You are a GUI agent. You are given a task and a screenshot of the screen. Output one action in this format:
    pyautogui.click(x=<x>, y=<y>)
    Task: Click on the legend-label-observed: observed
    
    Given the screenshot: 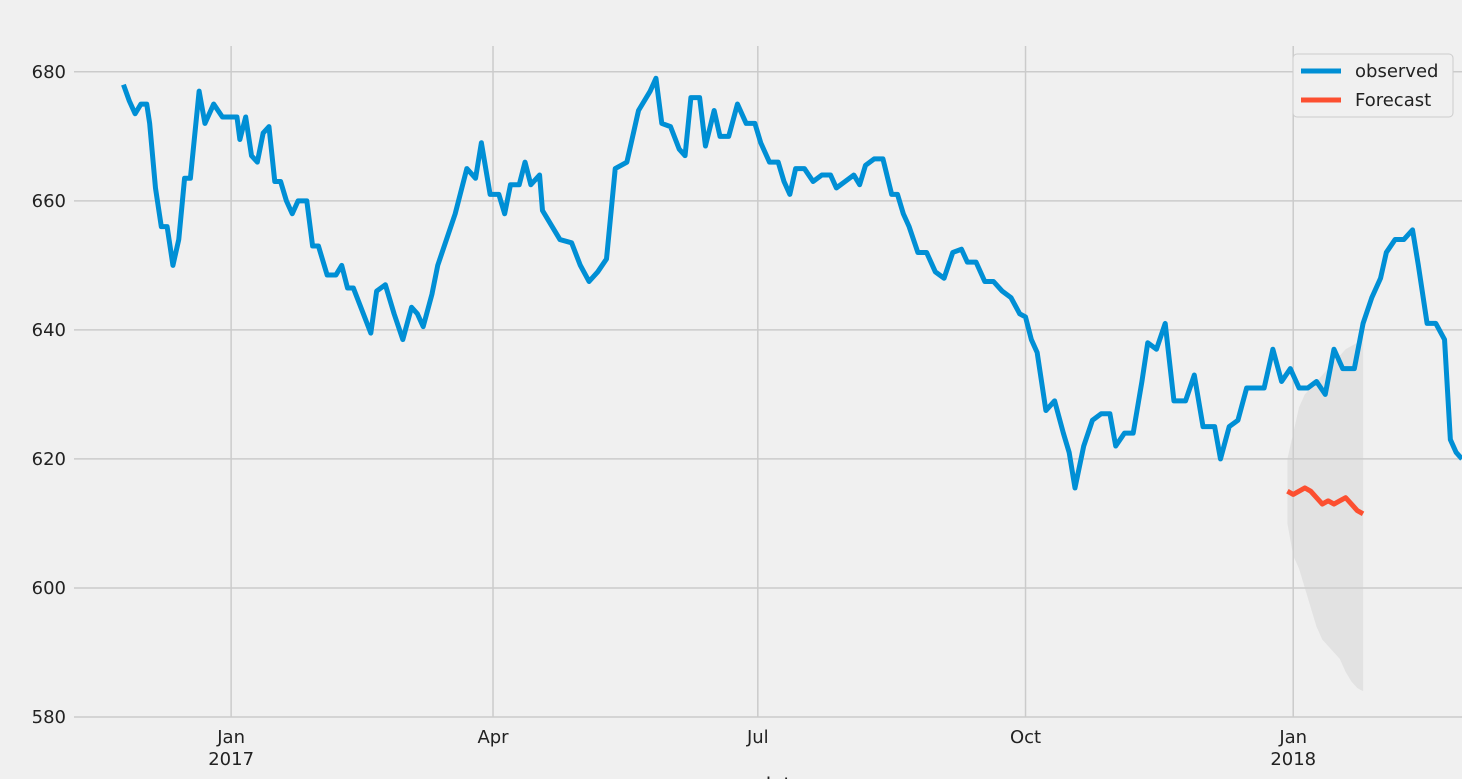 What is the action you would take?
    pyautogui.click(x=1396, y=71)
    